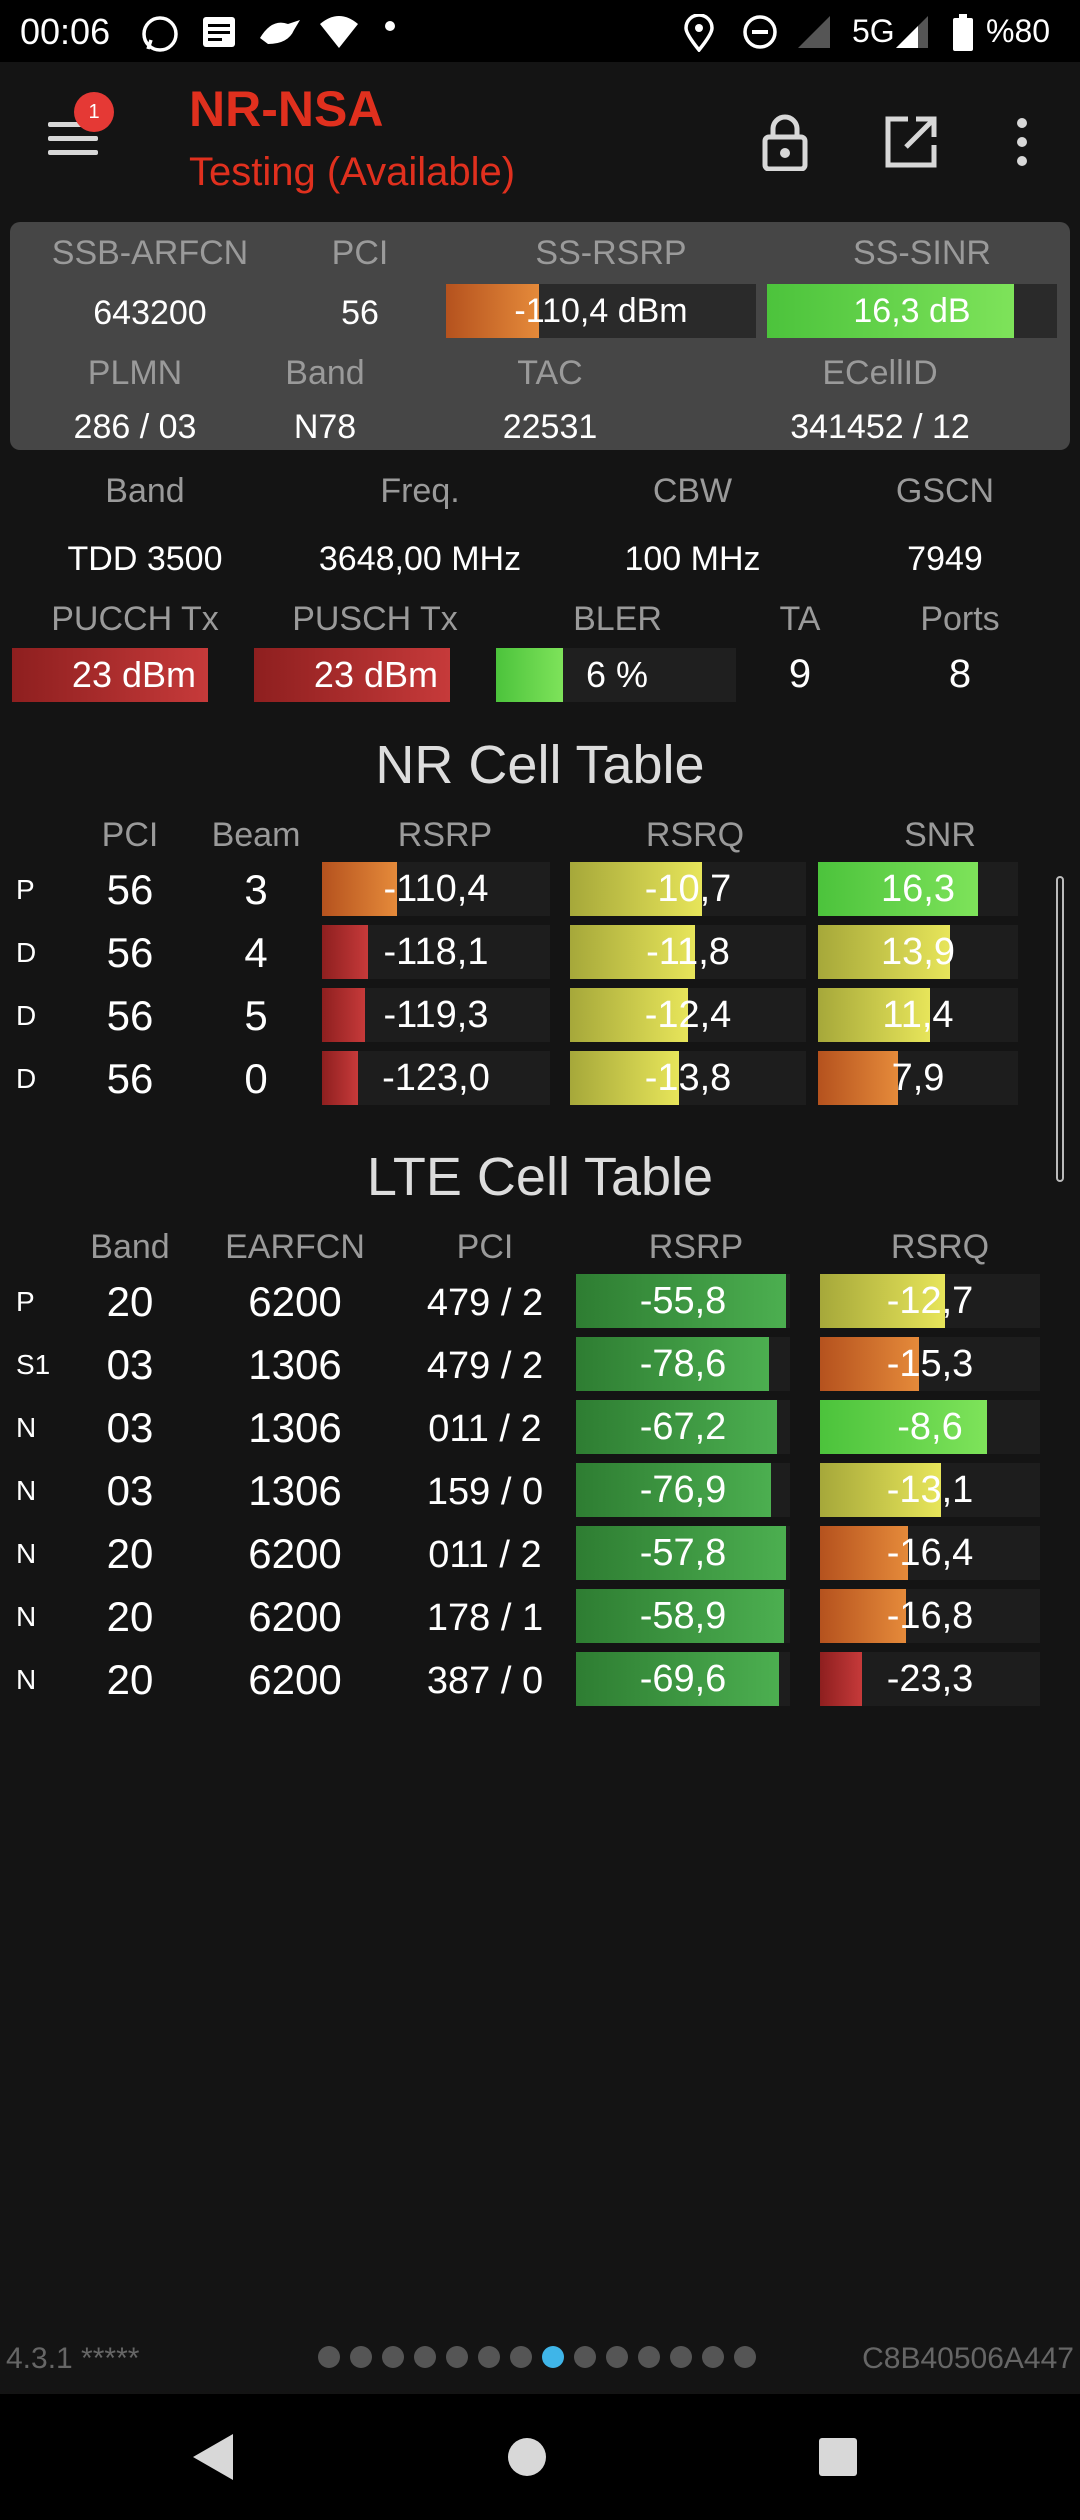  What do you see at coordinates (873, 31) in the screenshot?
I see `network-type: 5G` at bounding box center [873, 31].